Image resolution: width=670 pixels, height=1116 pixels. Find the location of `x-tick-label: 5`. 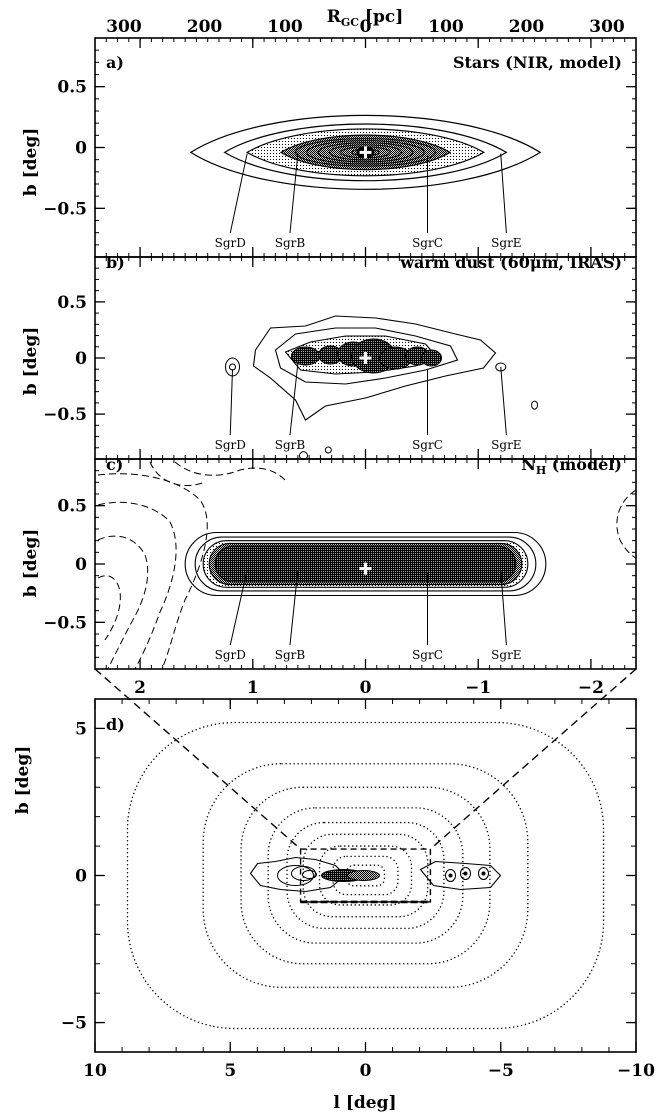

x-tick-label: 5 is located at coordinates (230, 1071).